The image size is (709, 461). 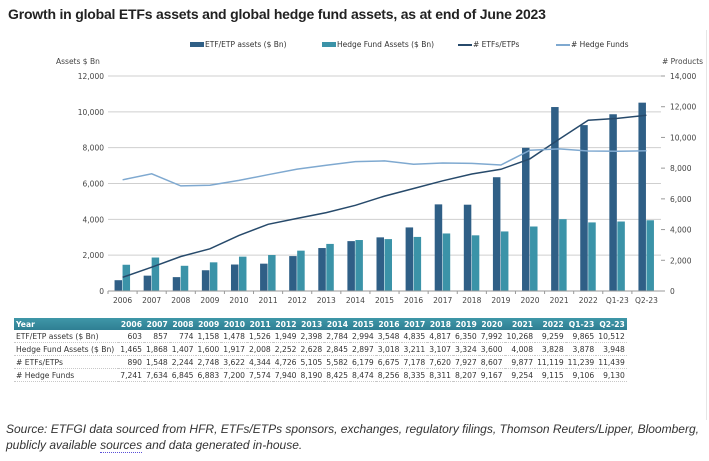 What do you see at coordinates (131, 362) in the screenshot?
I see `table-cell: 890` at bounding box center [131, 362].